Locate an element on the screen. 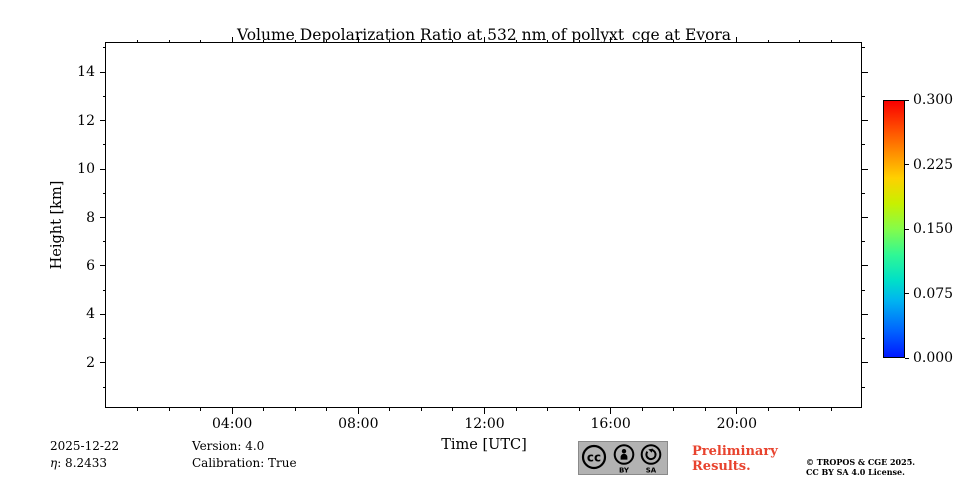 This screenshot has height=480, width=960. cc-by-sa-badge: cc BY SA is located at coordinates (623, 460).